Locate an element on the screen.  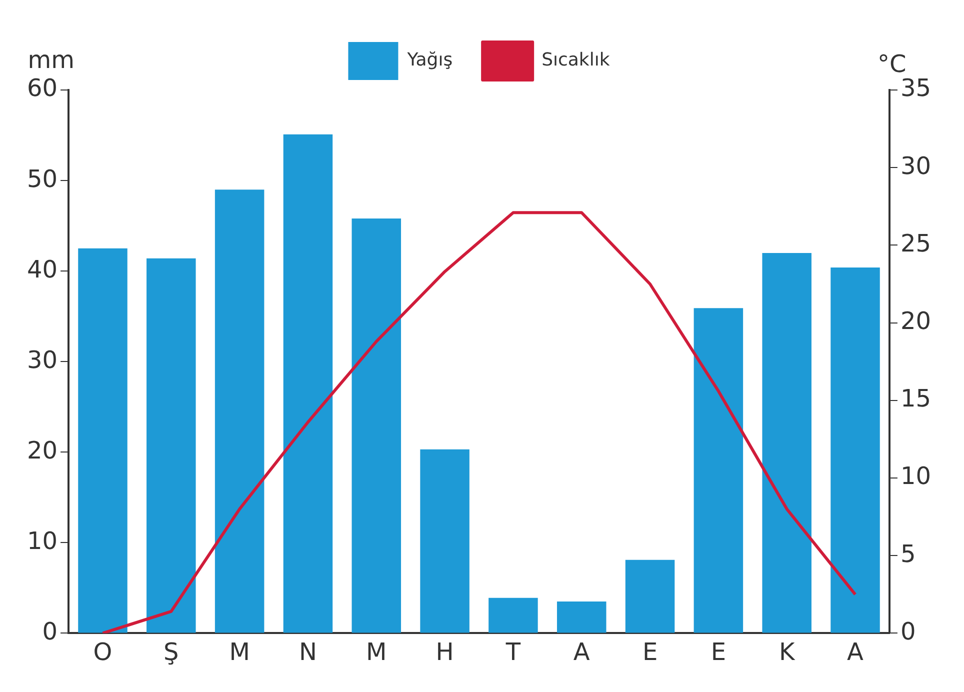
legend-label: Sıcaklık is located at coordinates (576, 60).